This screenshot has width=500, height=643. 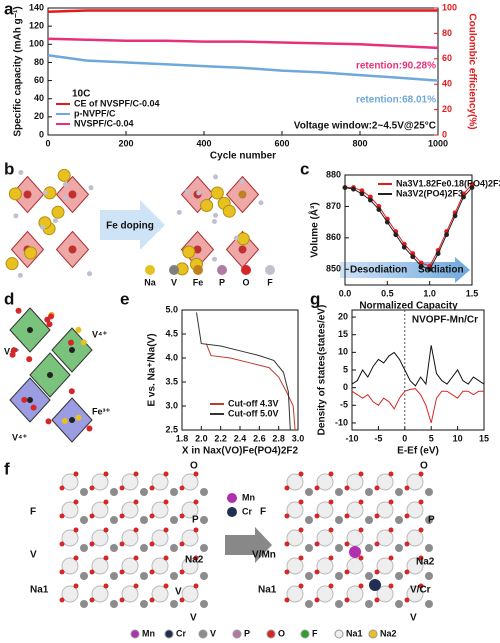 I want to click on y-tick-label: 140, so click(x=36, y=7).